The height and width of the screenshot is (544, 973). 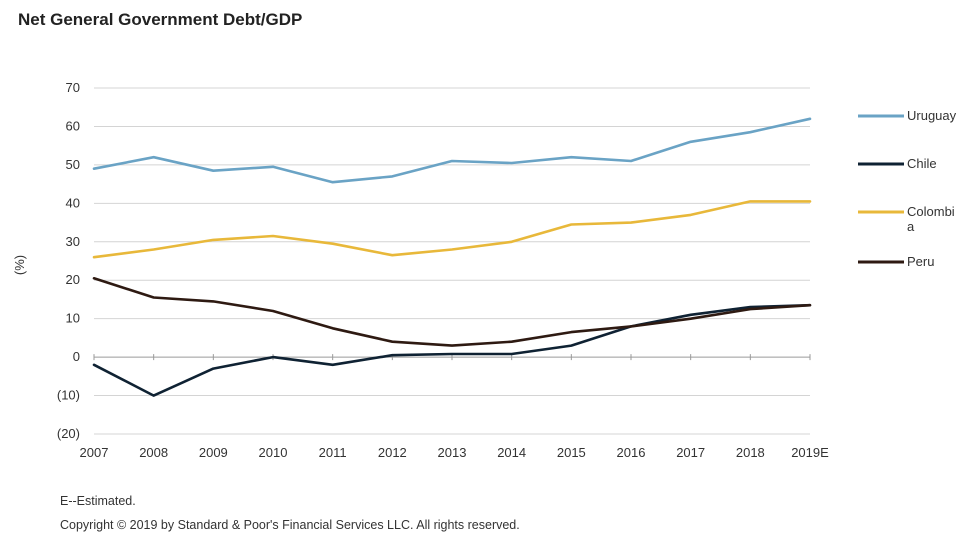 What do you see at coordinates (73, 164) in the screenshot?
I see `y-tick-label: 50` at bounding box center [73, 164].